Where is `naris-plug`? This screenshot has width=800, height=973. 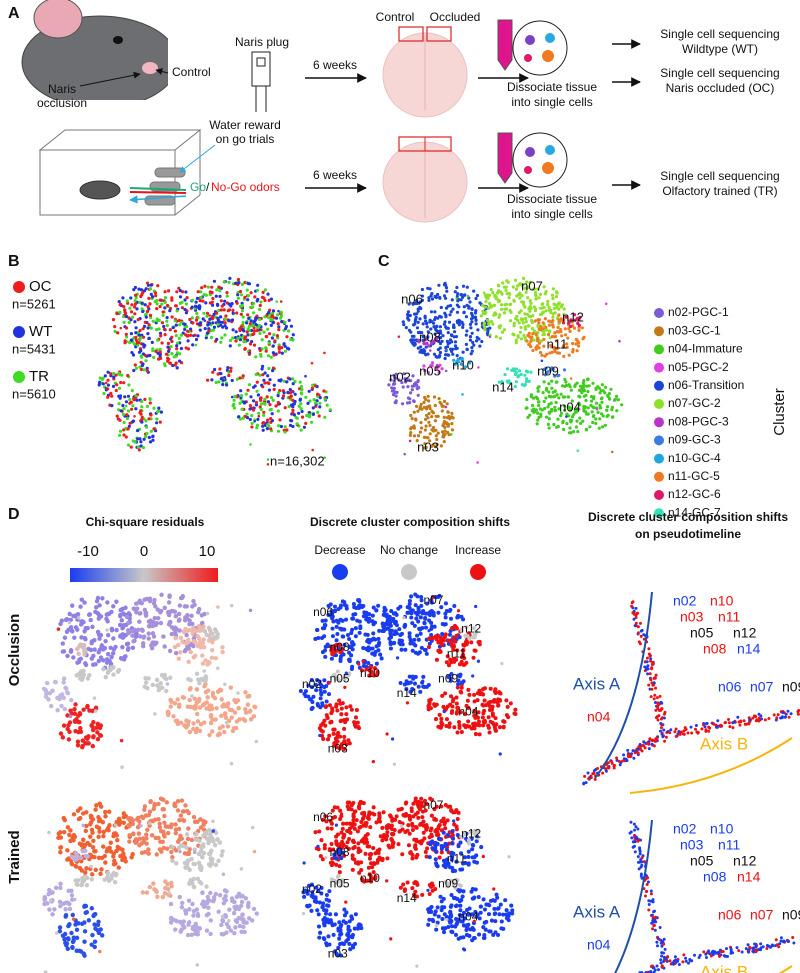 naris-plug is located at coordinates (261, 81).